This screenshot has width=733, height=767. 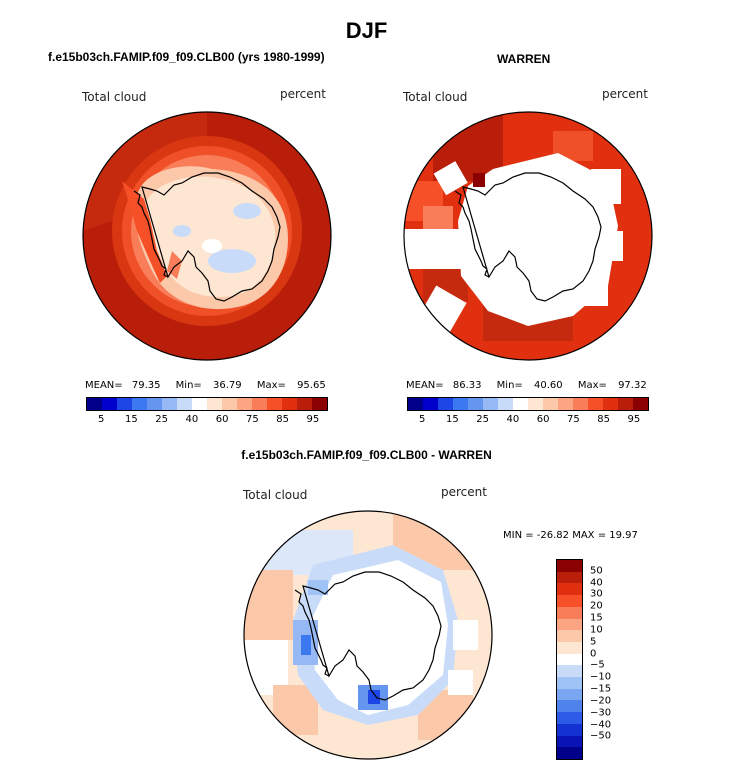 What do you see at coordinates (311, 385) in the screenshot?
I see `left-max-value: 95.65` at bounding box center [311, 385].